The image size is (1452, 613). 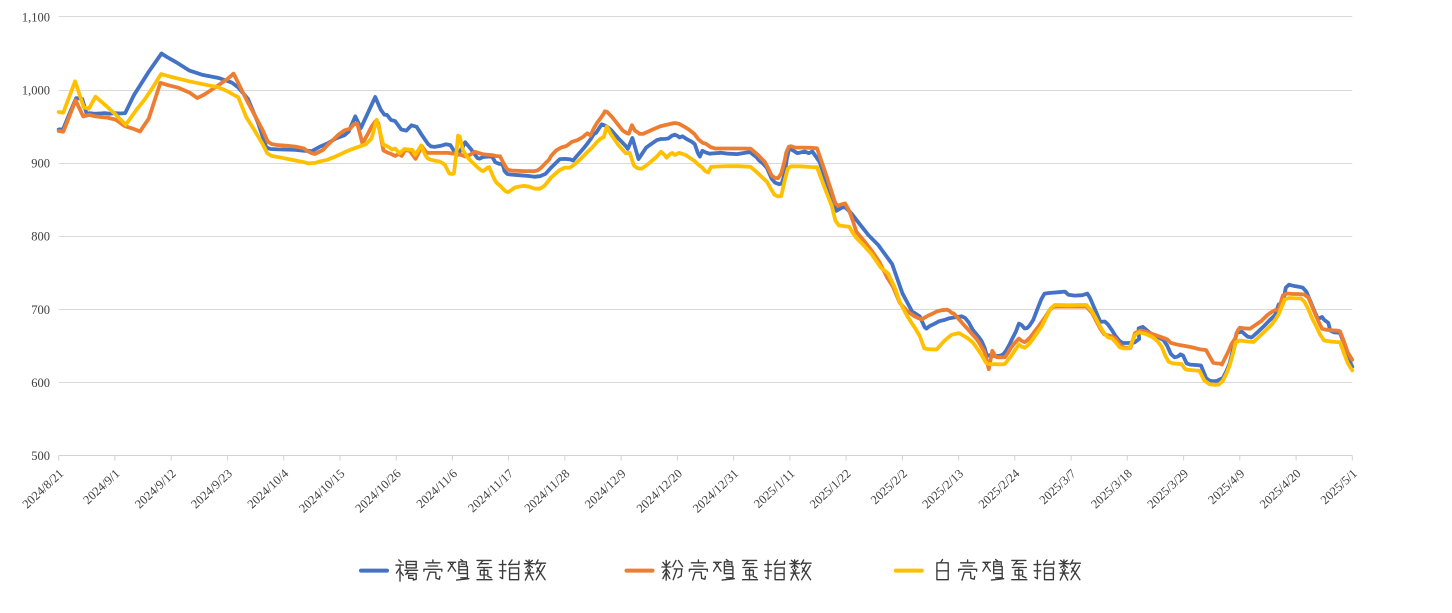 I want to click on svg-text: 800, so click(x=40, y=237).